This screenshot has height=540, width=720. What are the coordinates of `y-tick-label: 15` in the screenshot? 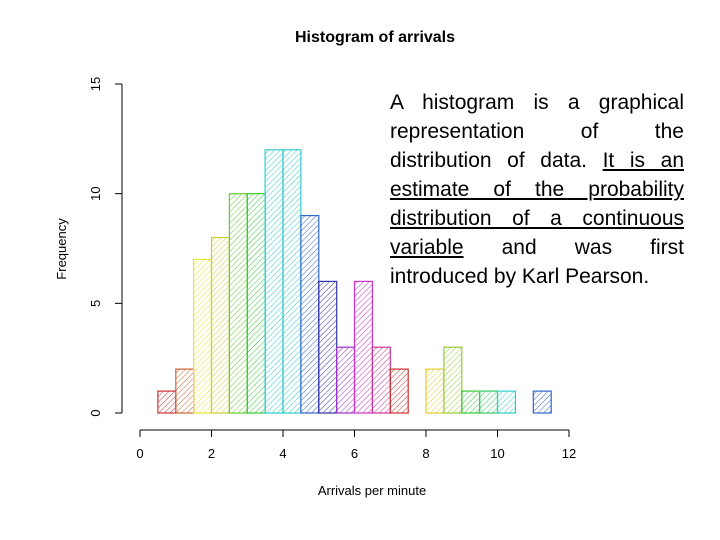 It's located at (95, 84).